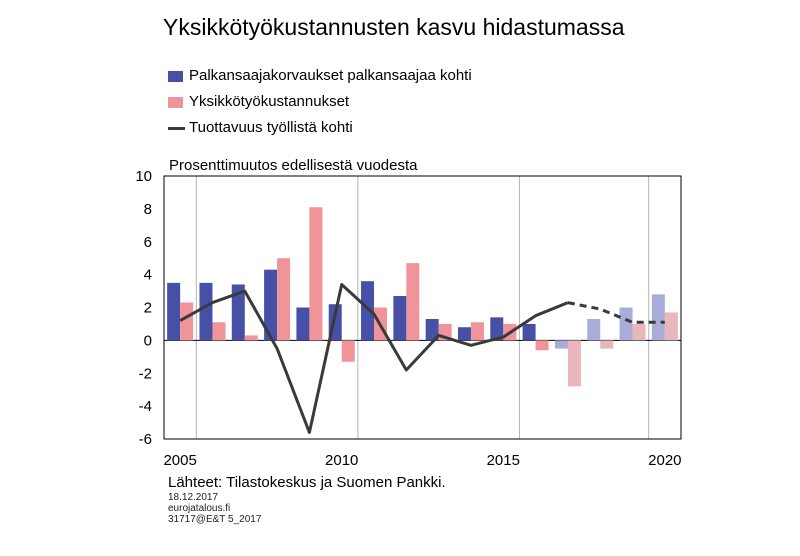 This screenshot has height=556, width=800. Describe the element at coordinates (219, 331) in the screenshot. I see `bar-ulc-2006` at that location.